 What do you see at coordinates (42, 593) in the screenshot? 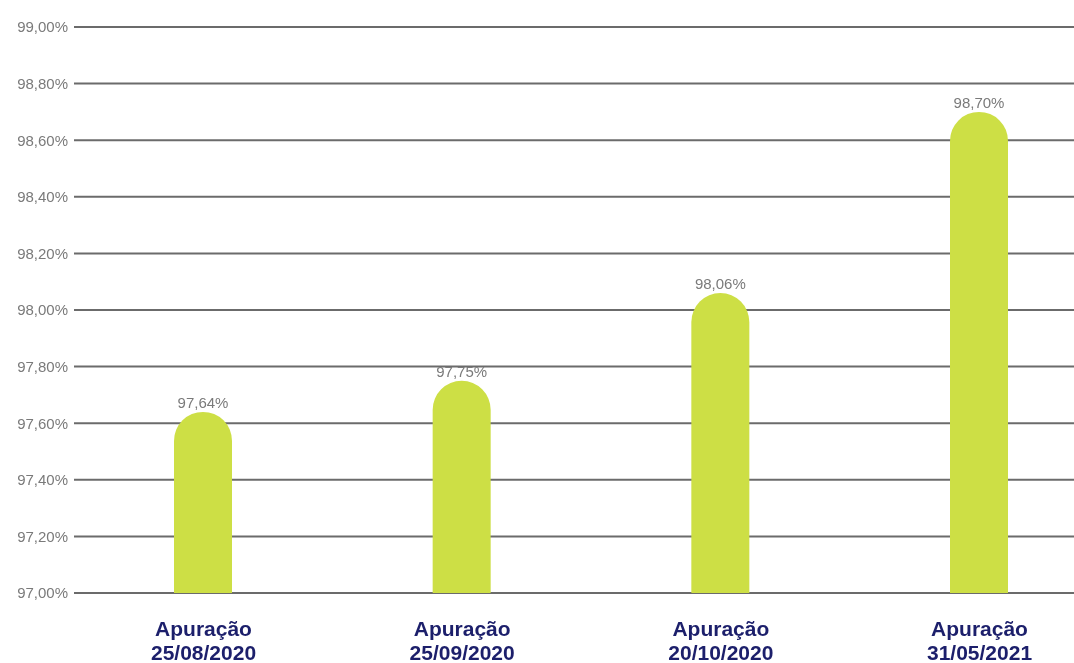
I see `y-tick-label: 97,00%` at bounding box center [42, 593].